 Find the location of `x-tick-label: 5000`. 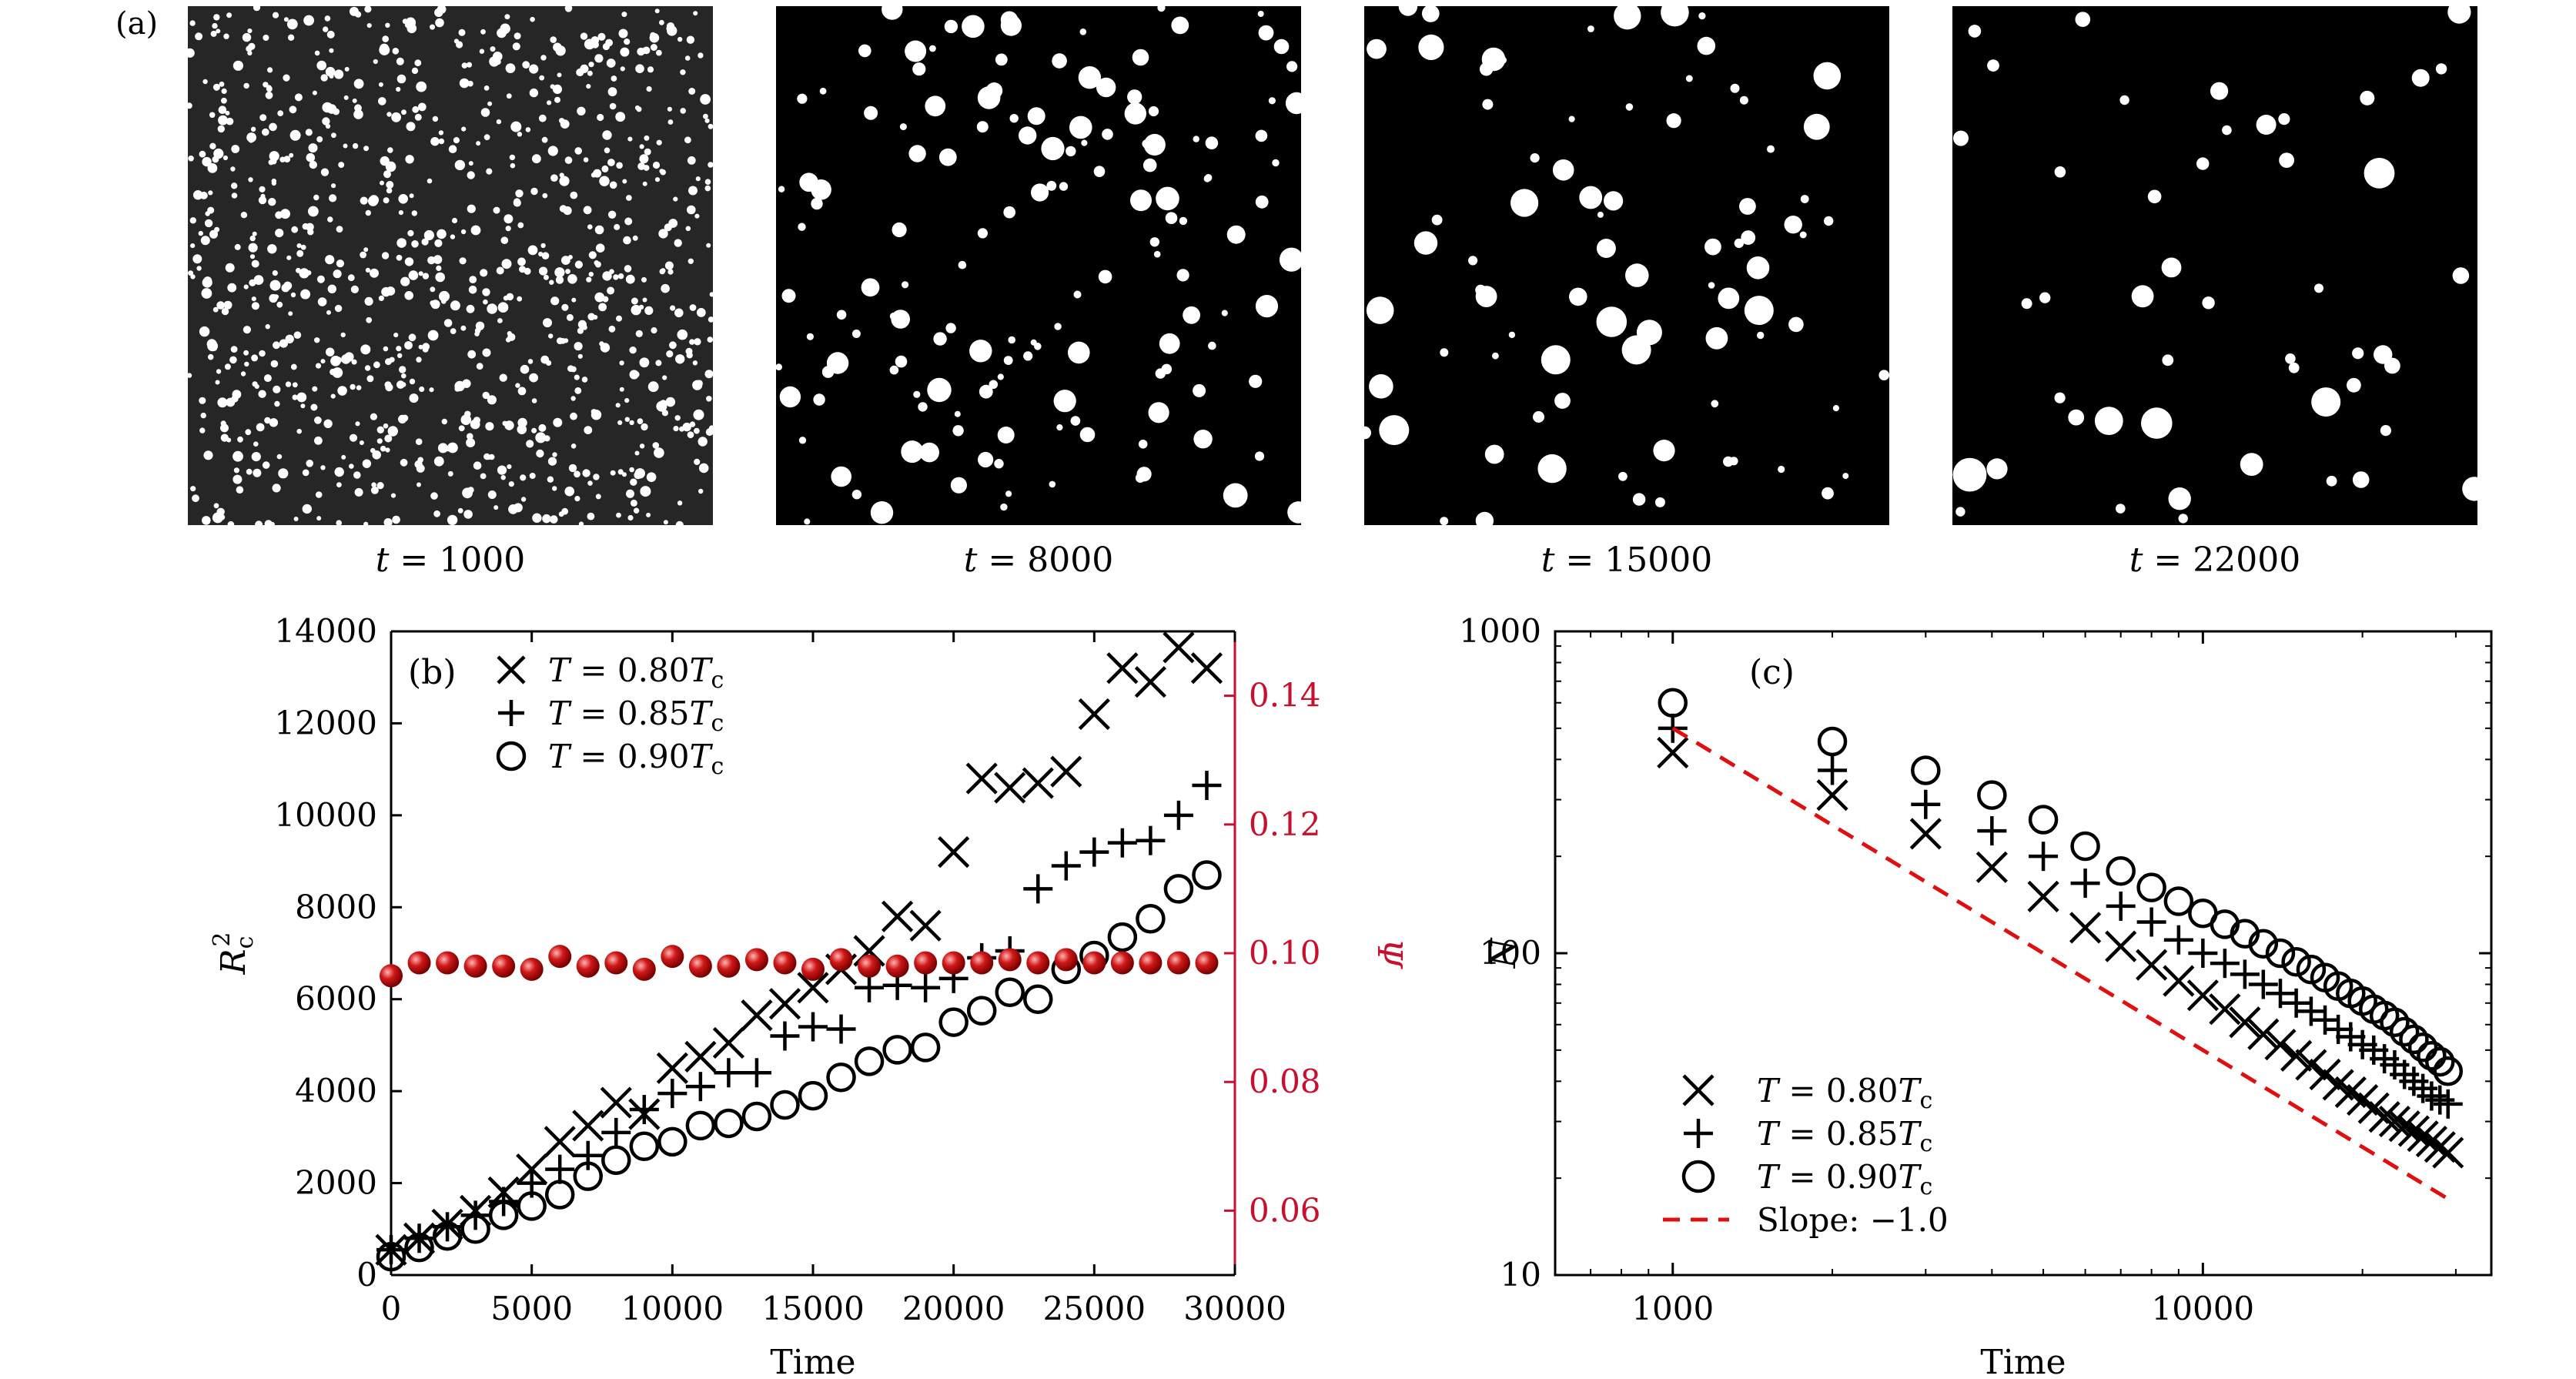

x-tick-label: 5000 is located at coordinates (532, 1308).